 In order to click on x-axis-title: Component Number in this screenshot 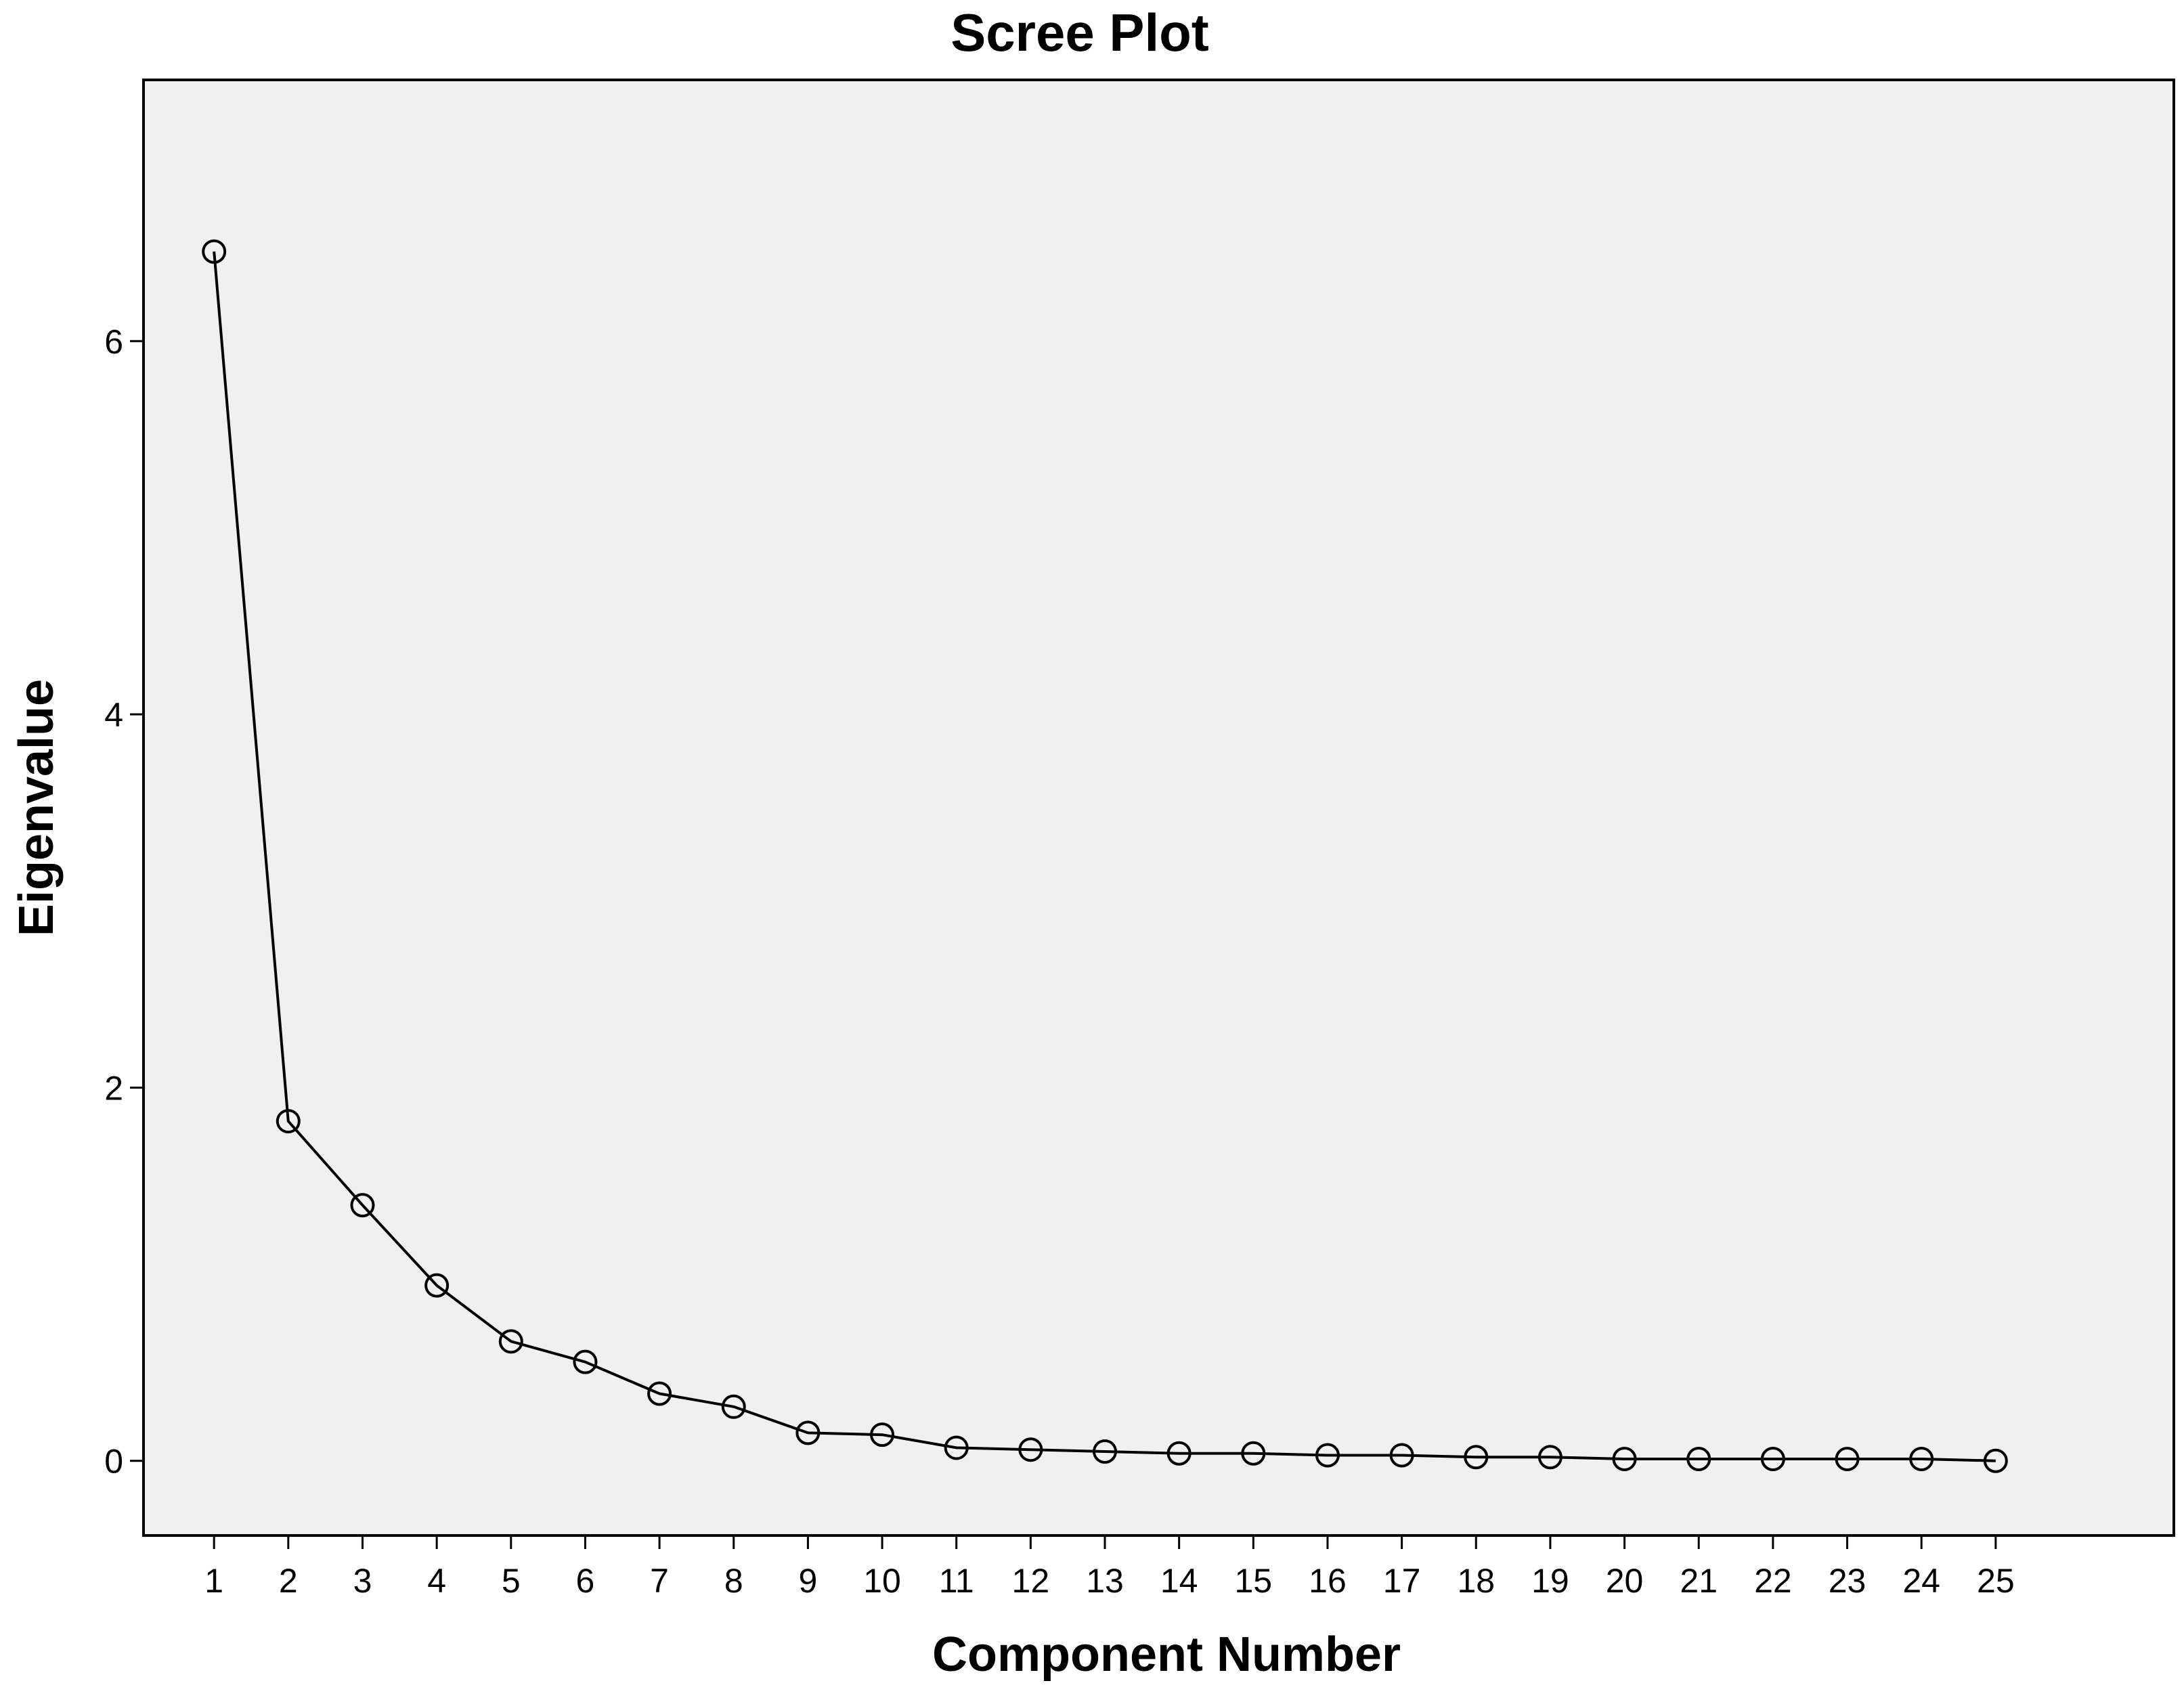, I will do `click(1166, 1655)`.